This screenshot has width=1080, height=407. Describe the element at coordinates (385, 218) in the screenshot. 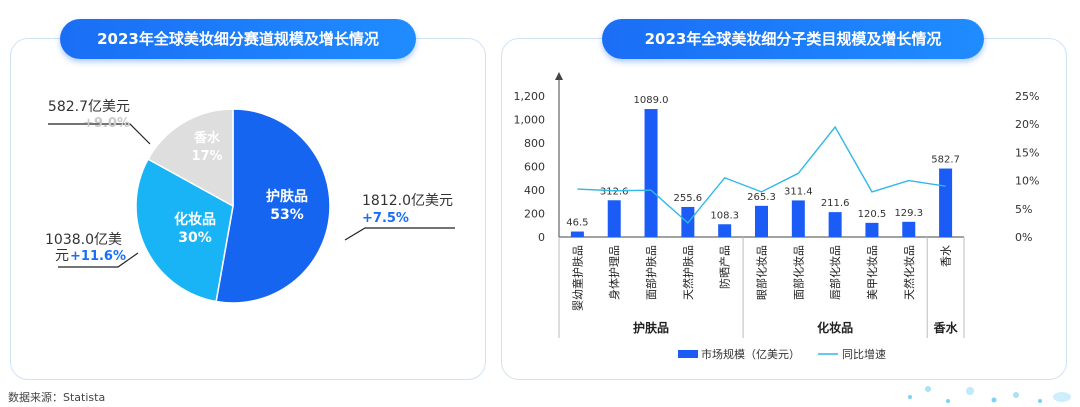

I see `callout-skincare-growth: +7.5%` at that location.